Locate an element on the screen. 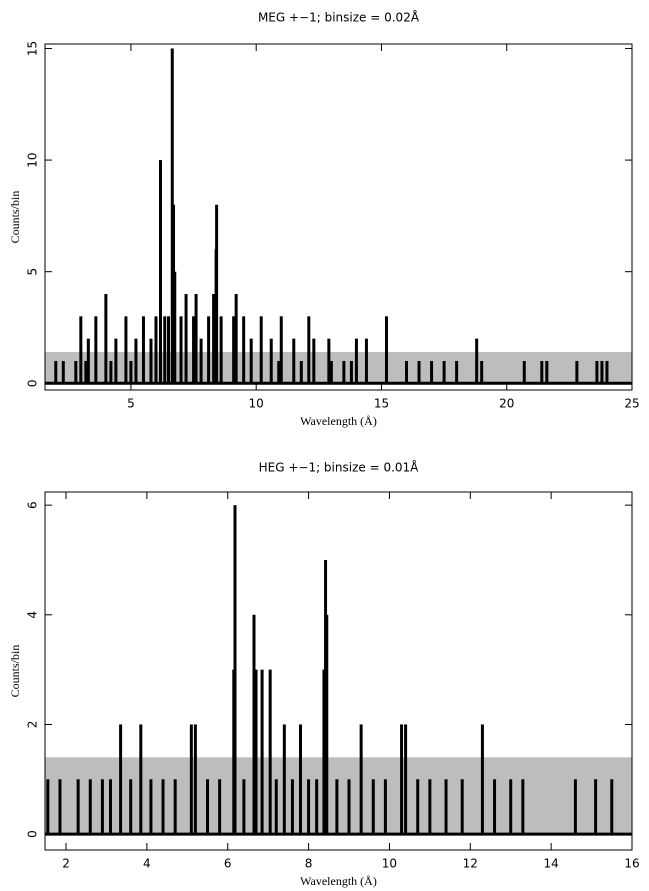 Image resolution: width=649 pixels, height=891 pixels. y-tick-label: 4 is located at coordinates (33, 615).